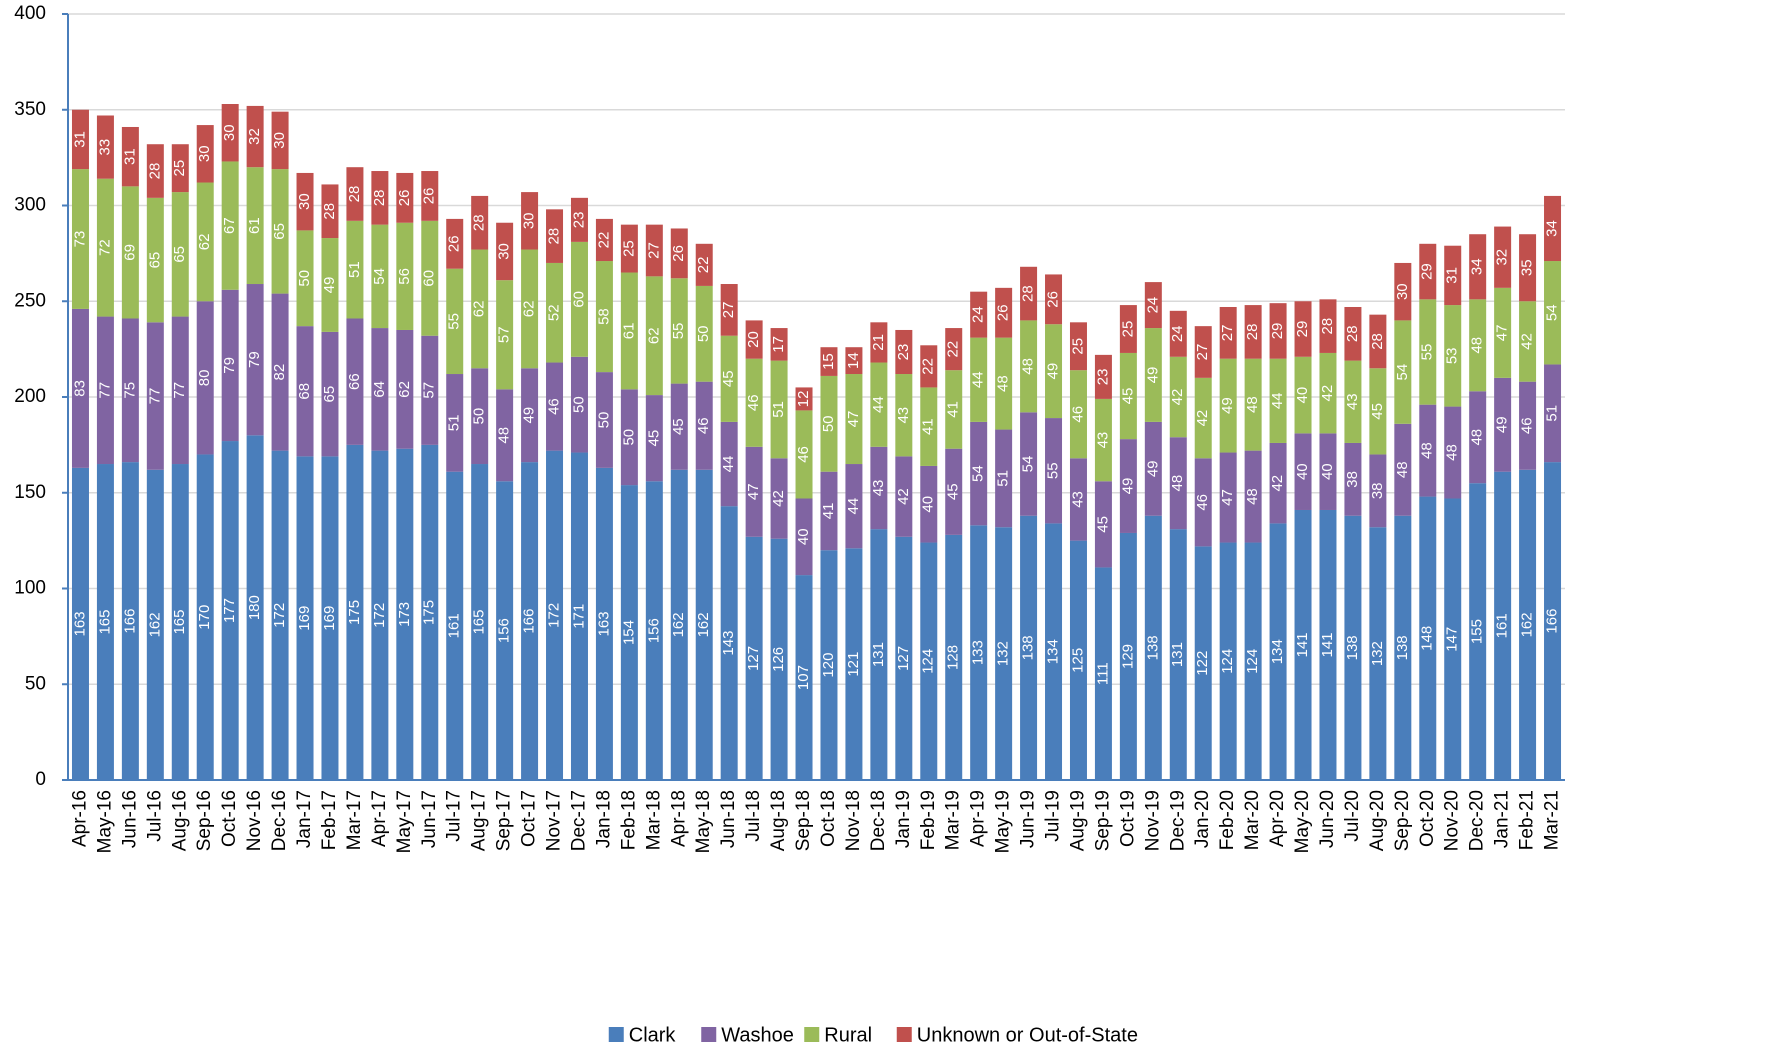 The image size is (1787, 1055). Describe the element at coordinates (1302, 471) in the screenshot. I see `value-label: 40` at that location.